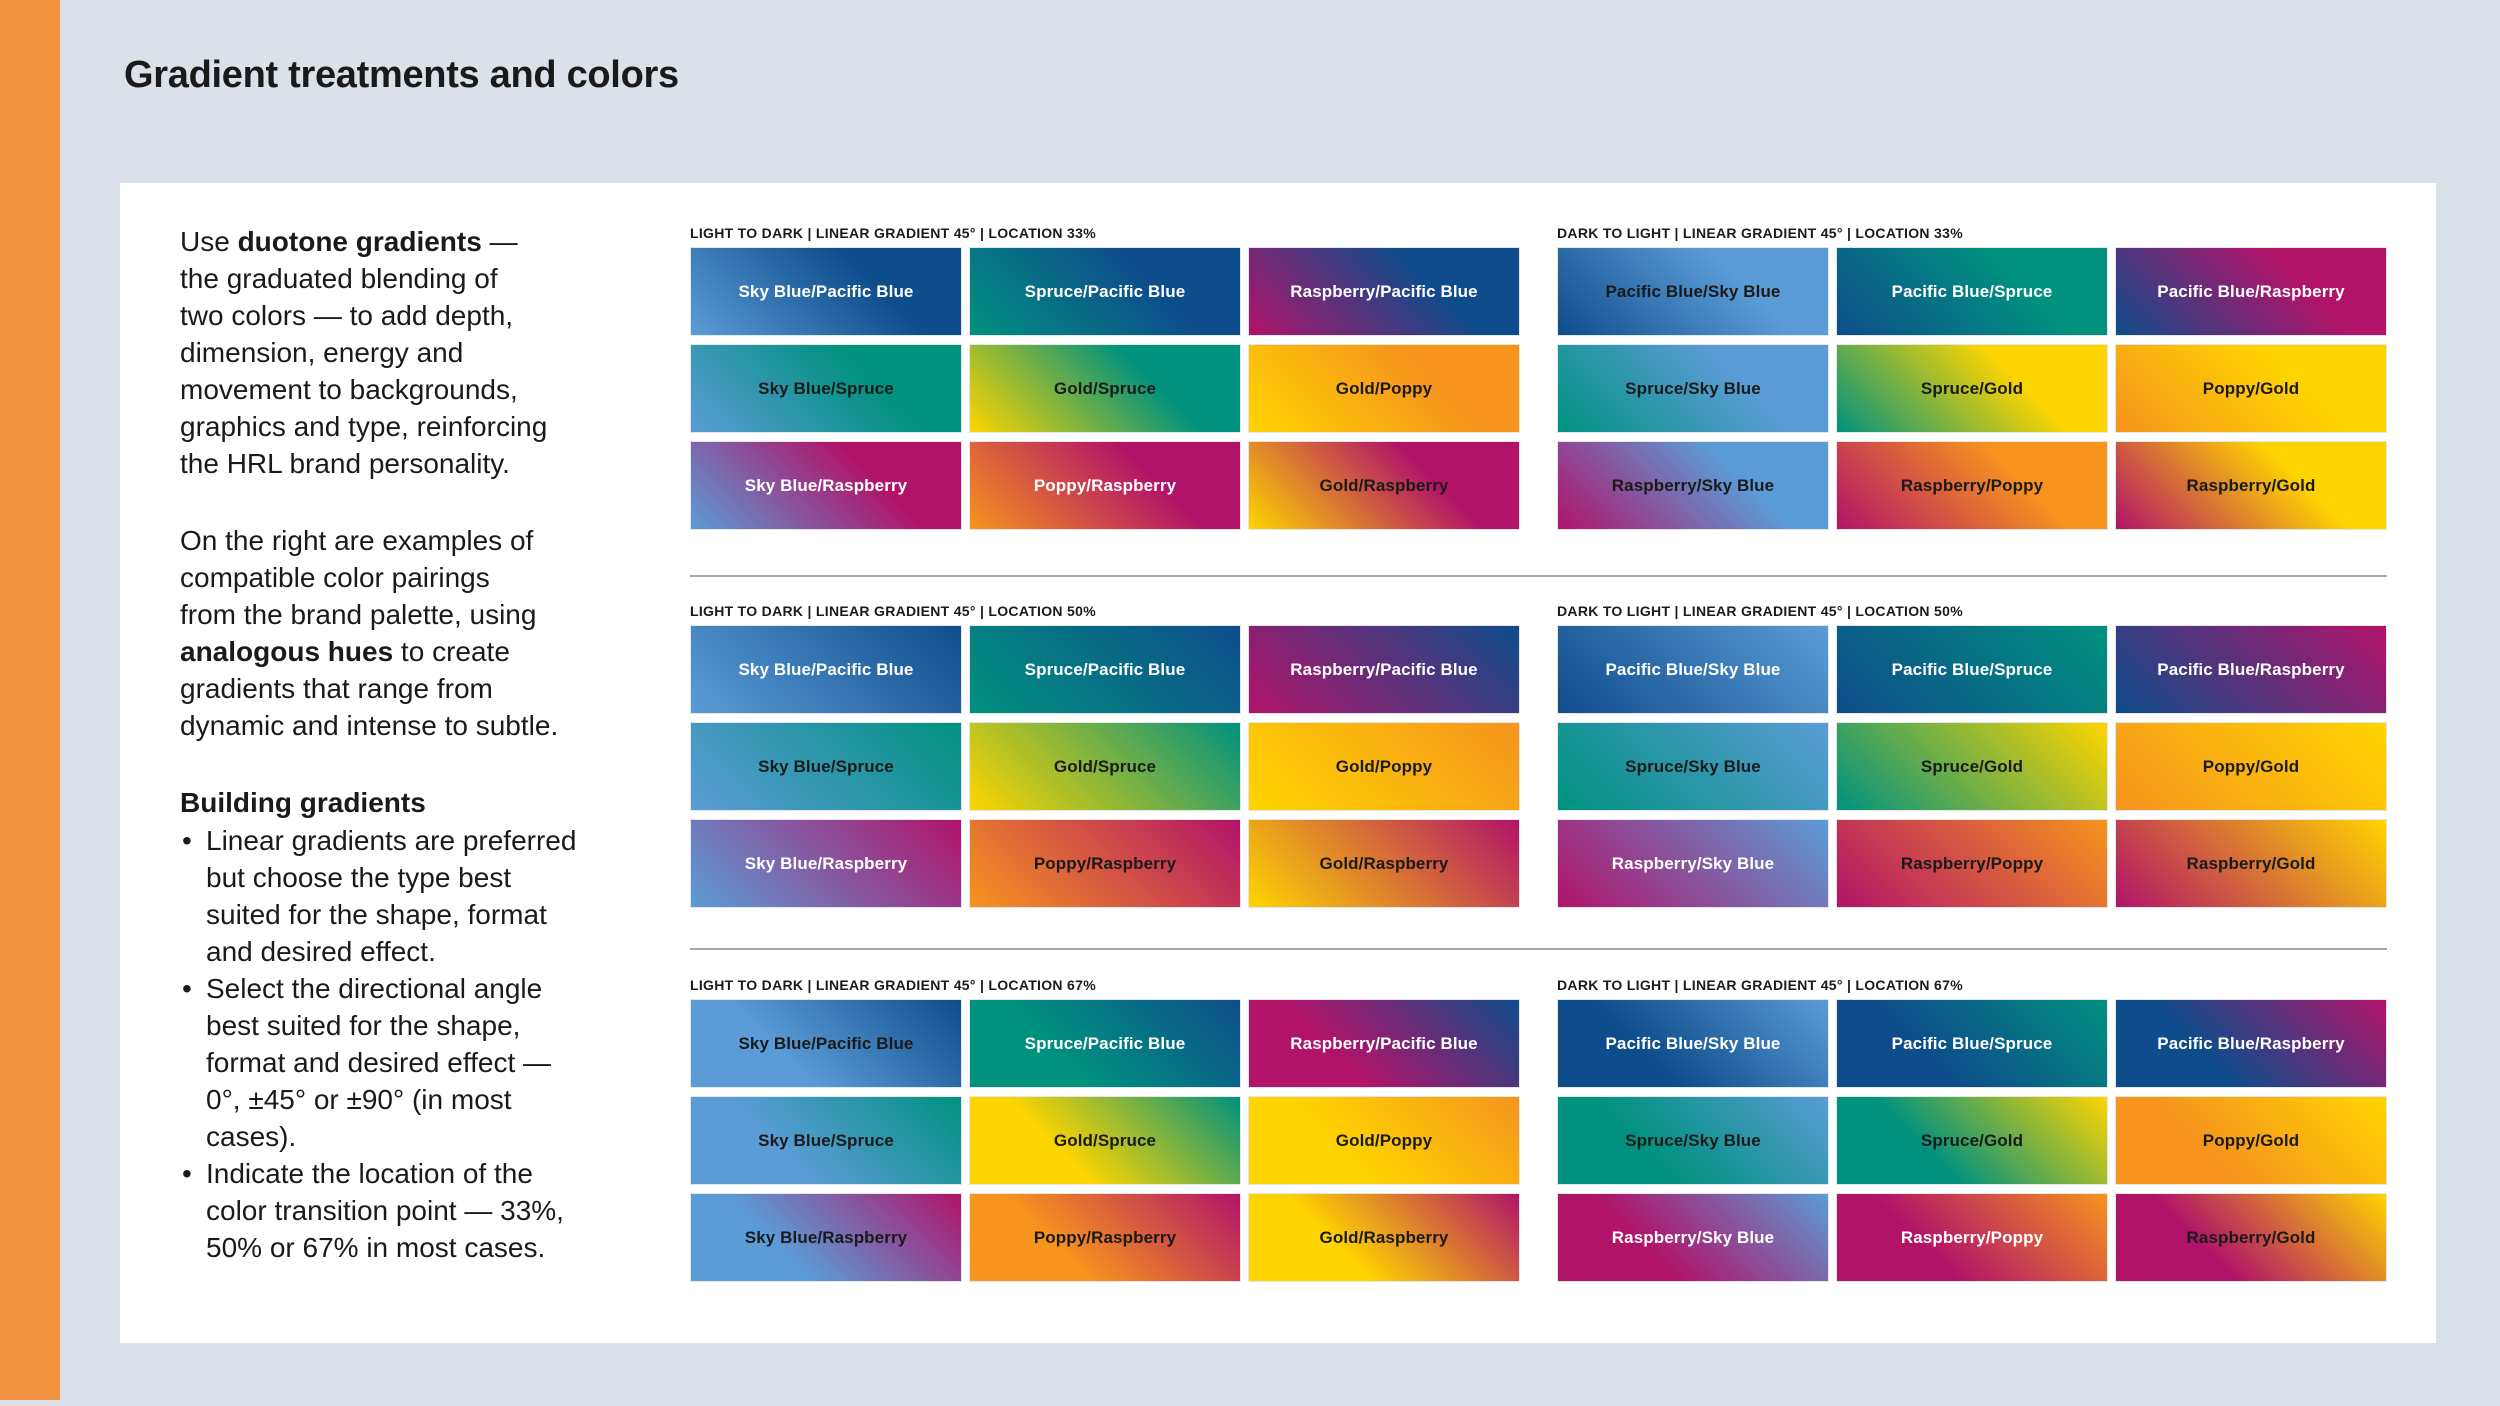  I want to click on gradient-swatch: Raspberry/Sky Blue, so click(1693, 1237).